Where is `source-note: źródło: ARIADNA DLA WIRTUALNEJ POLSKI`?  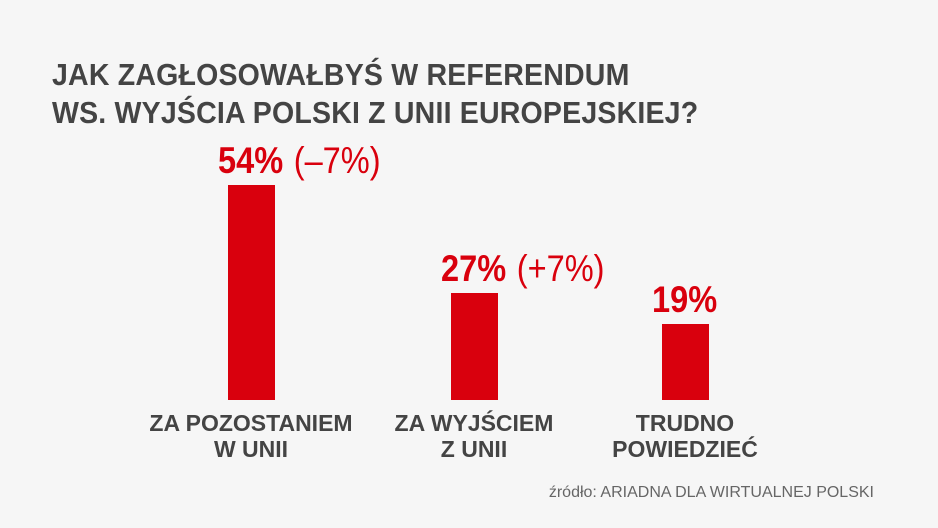 source-note: źródło: ARIADNA DLA WIRTUALNEJ POLSKI is located at coordinates (711, 492).